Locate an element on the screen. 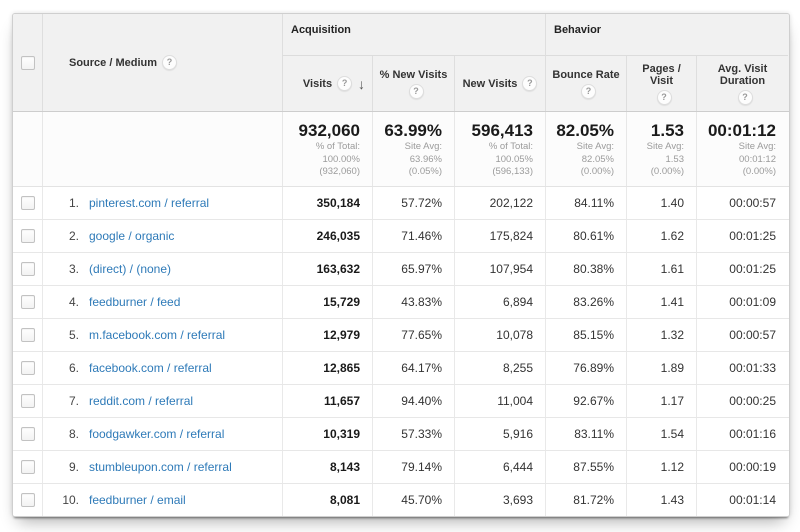  visits-cell: 10,319 is located at coordinates (327, 434).